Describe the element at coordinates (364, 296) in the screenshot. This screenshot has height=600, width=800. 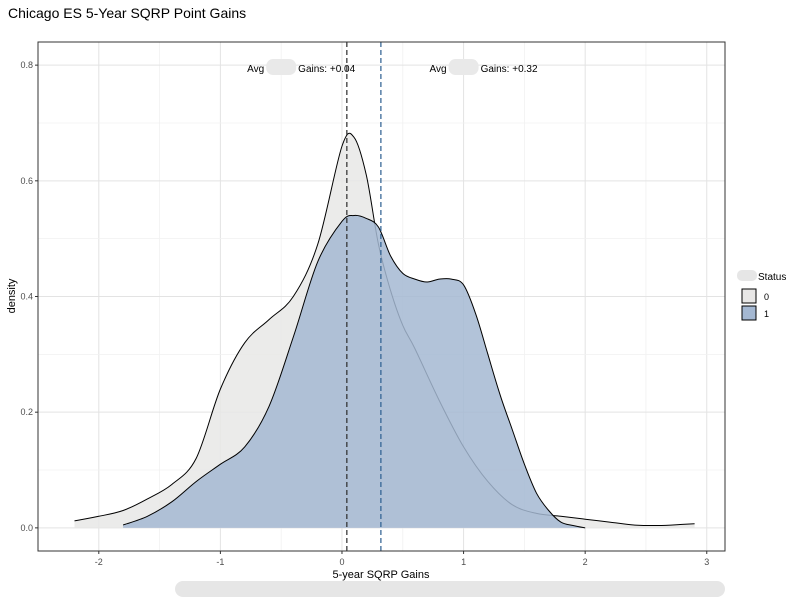
I see `mean-lines` at that location.